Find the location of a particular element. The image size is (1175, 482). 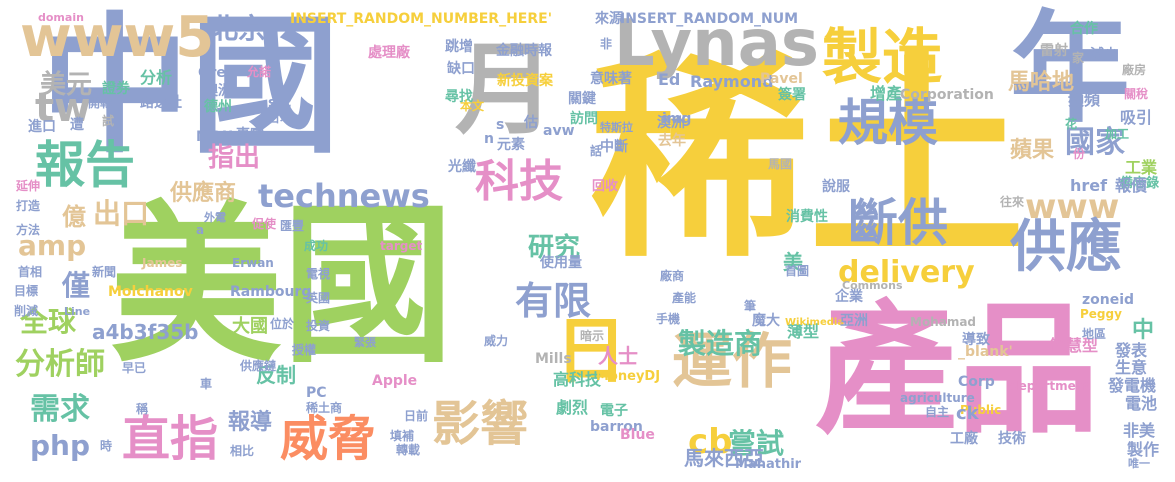

cloud-word: 人士 is located at coordinates (618, 356).